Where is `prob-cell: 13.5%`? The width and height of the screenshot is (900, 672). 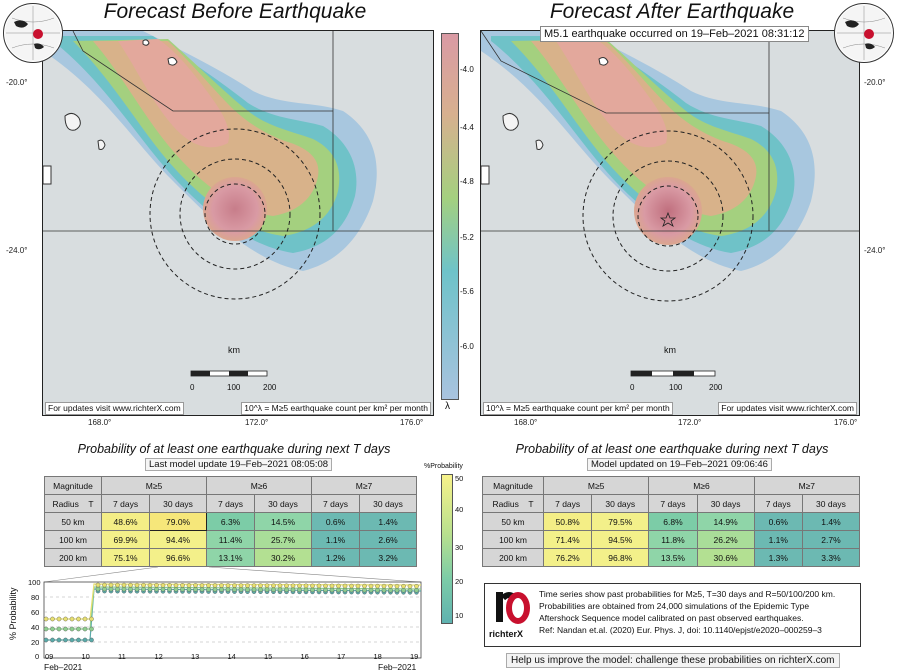
prob-cell: 13.5% is located at coordinates (673, 557).